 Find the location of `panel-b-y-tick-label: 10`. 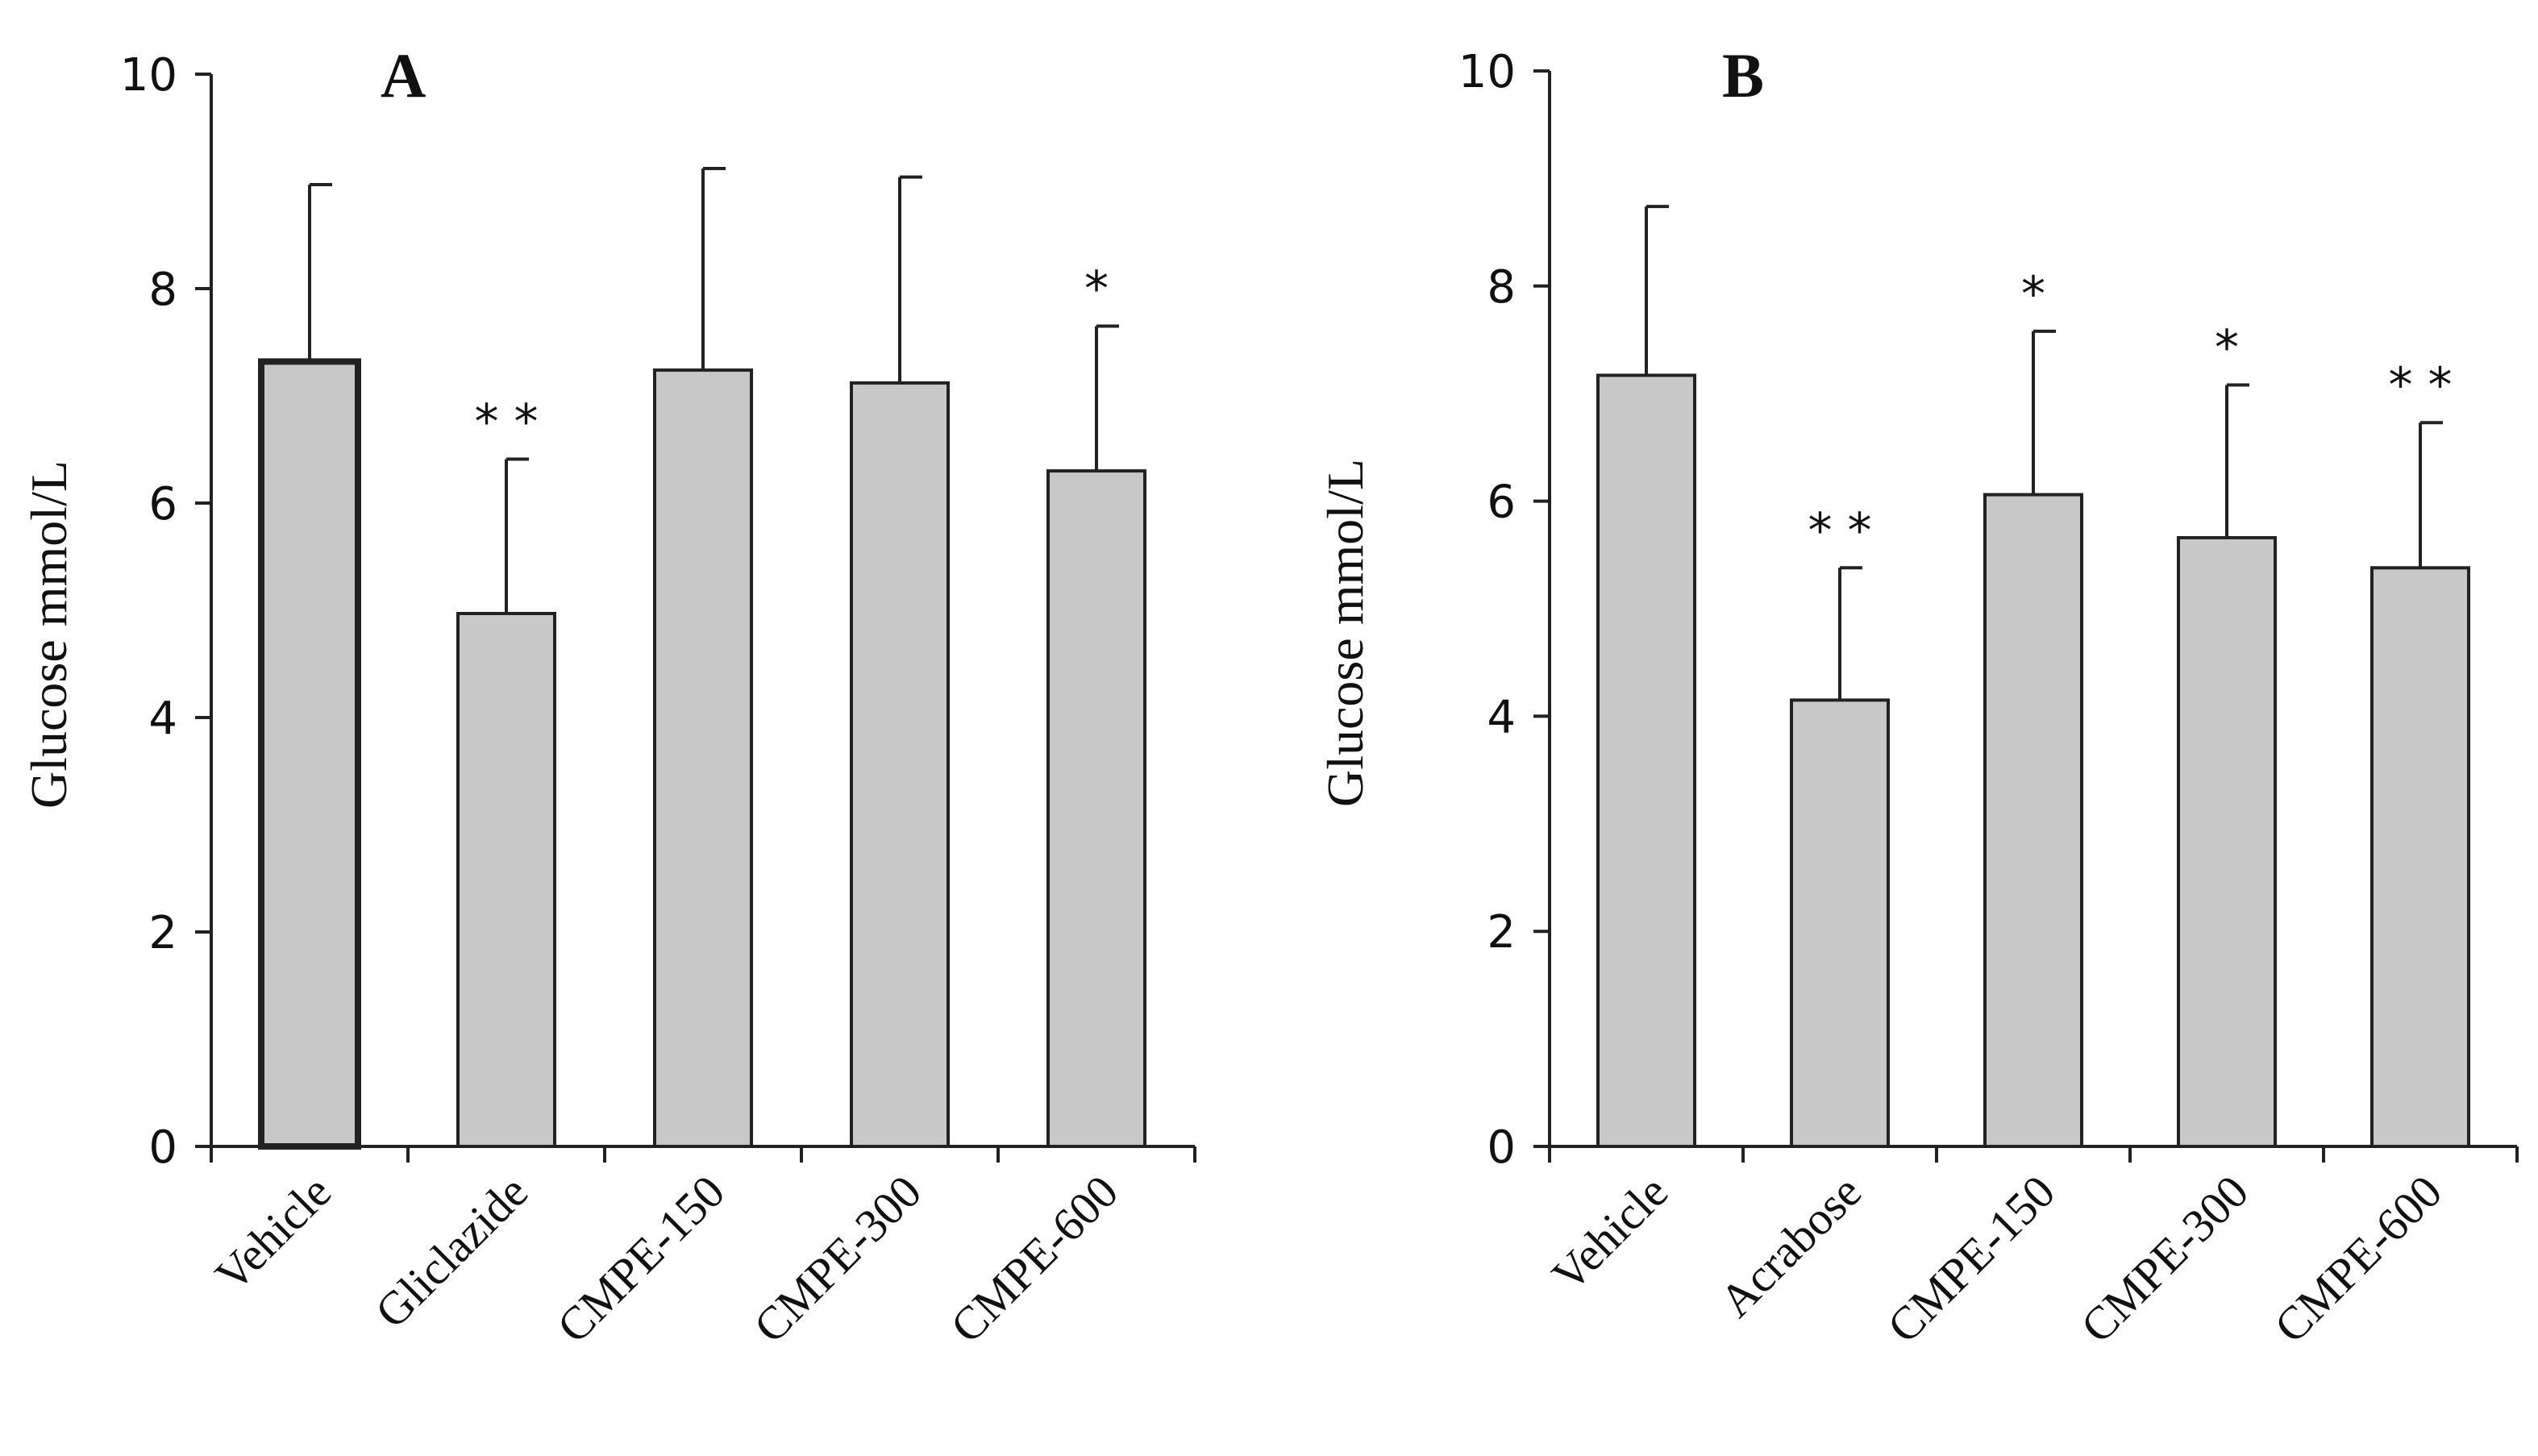

panel-b-y-tick-label: 10 is located at coordinates (1487, 72).